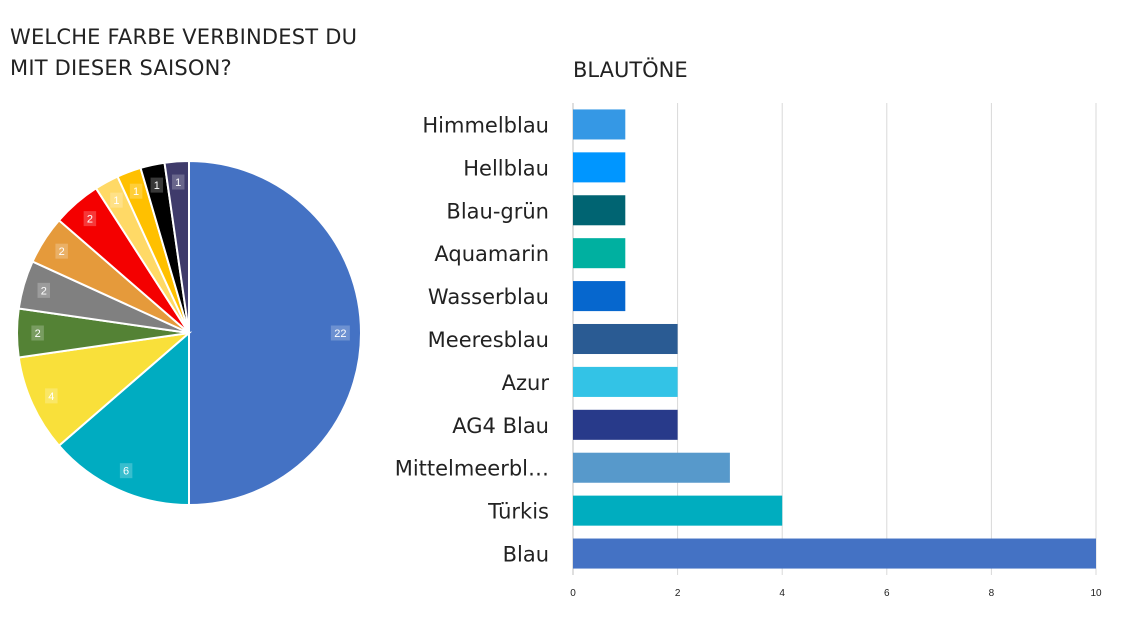 The width and height of the screenshot is (1133, 622). I want to click on pie-data-label: 4, so click(51, 397).